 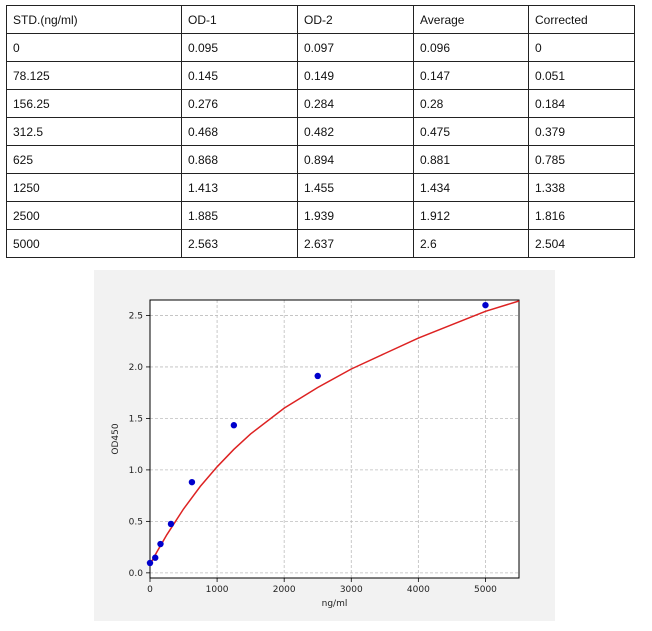 I want to click on x-tick-label: 0, so click(x=150, y=590).